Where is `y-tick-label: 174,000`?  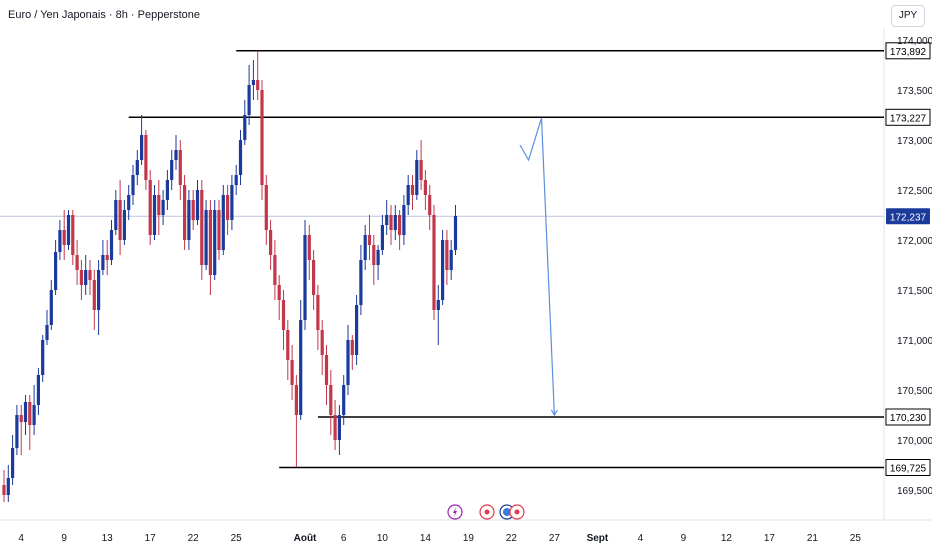 y-tick-label: 174,000 is located at coordinates (914, 41).